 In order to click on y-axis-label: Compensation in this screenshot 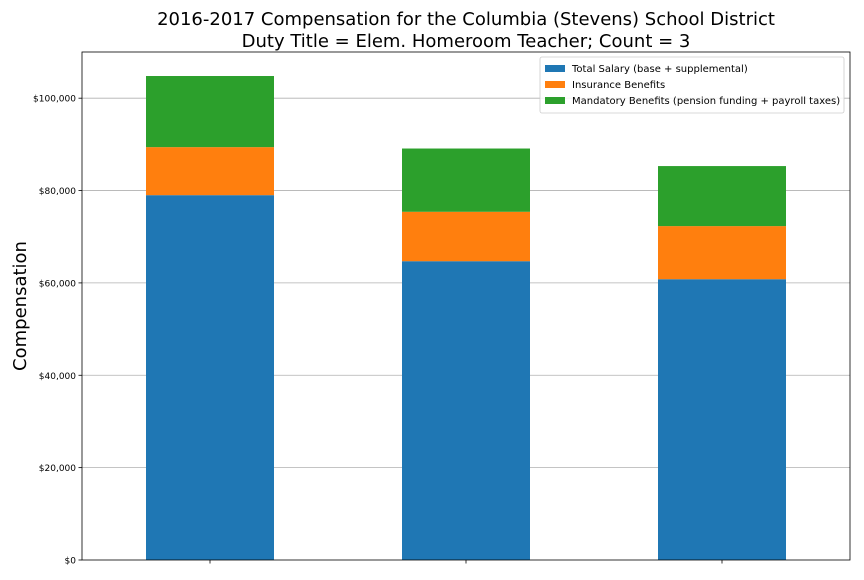, I will do `click(20, 306)`.